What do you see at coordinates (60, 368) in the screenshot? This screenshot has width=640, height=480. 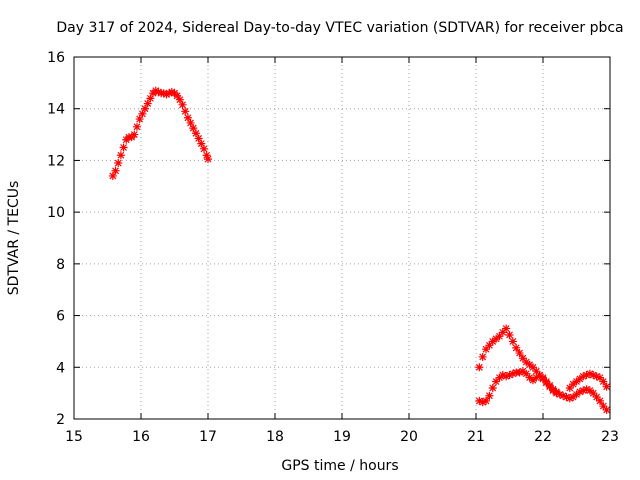 I see `y-tick-label: 4` at bounding box center [60, 368].